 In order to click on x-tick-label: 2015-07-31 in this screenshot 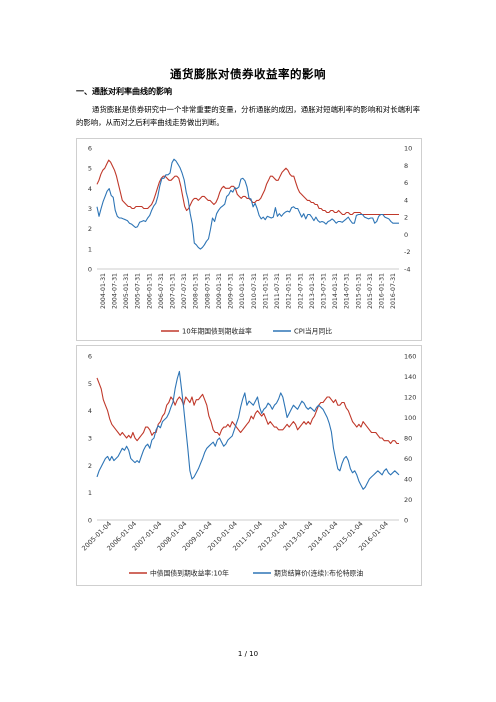, I will do `click(370, 291)`.